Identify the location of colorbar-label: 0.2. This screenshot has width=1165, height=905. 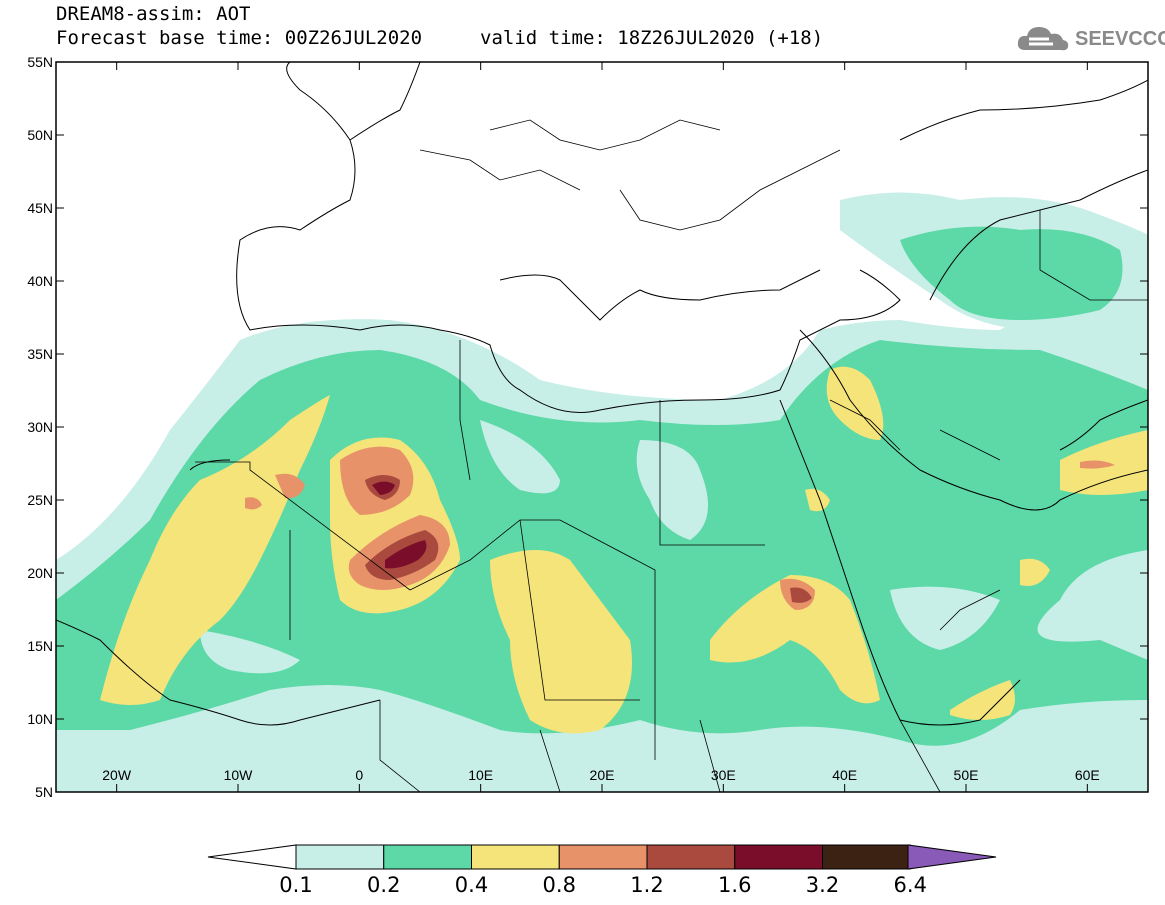
(383, 885).